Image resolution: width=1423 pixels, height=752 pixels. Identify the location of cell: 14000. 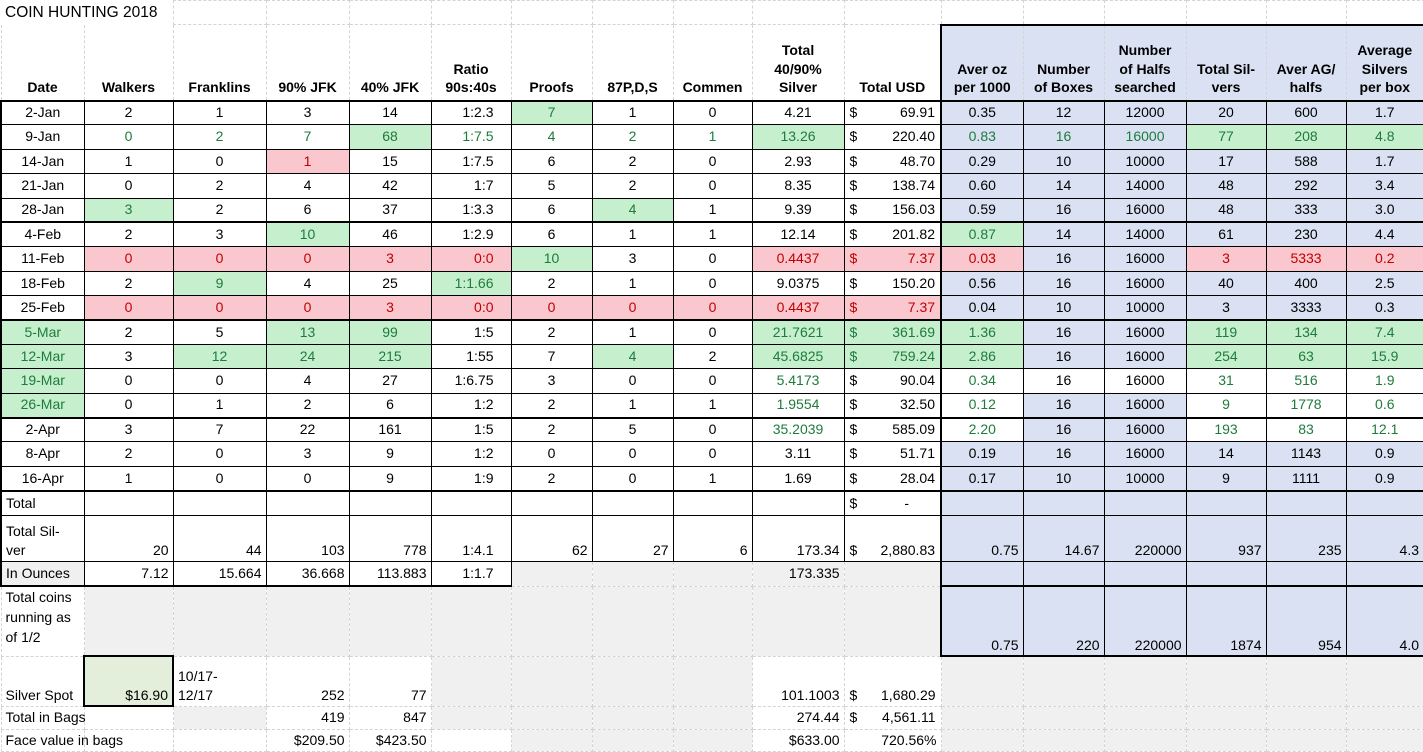
(1145, 186).